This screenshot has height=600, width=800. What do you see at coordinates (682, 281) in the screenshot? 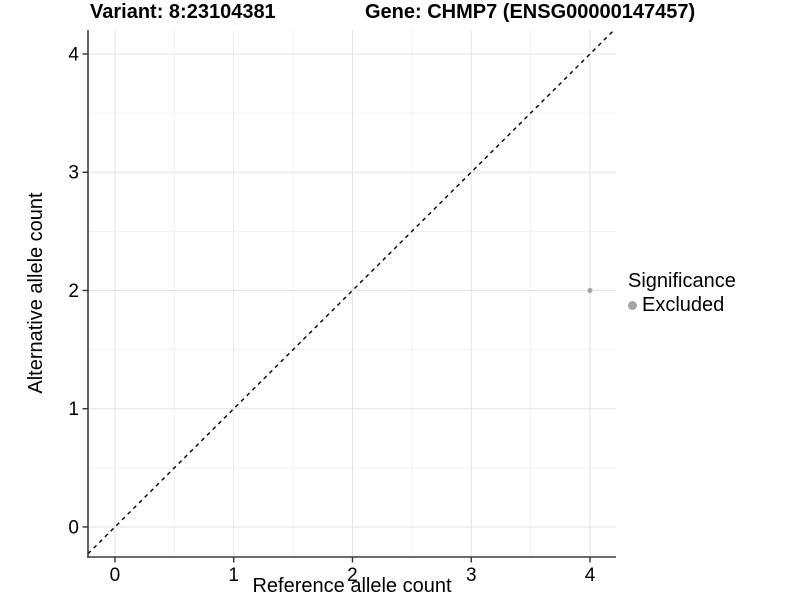
I see `legend-title: Significance` at bounding box center [682, 281].